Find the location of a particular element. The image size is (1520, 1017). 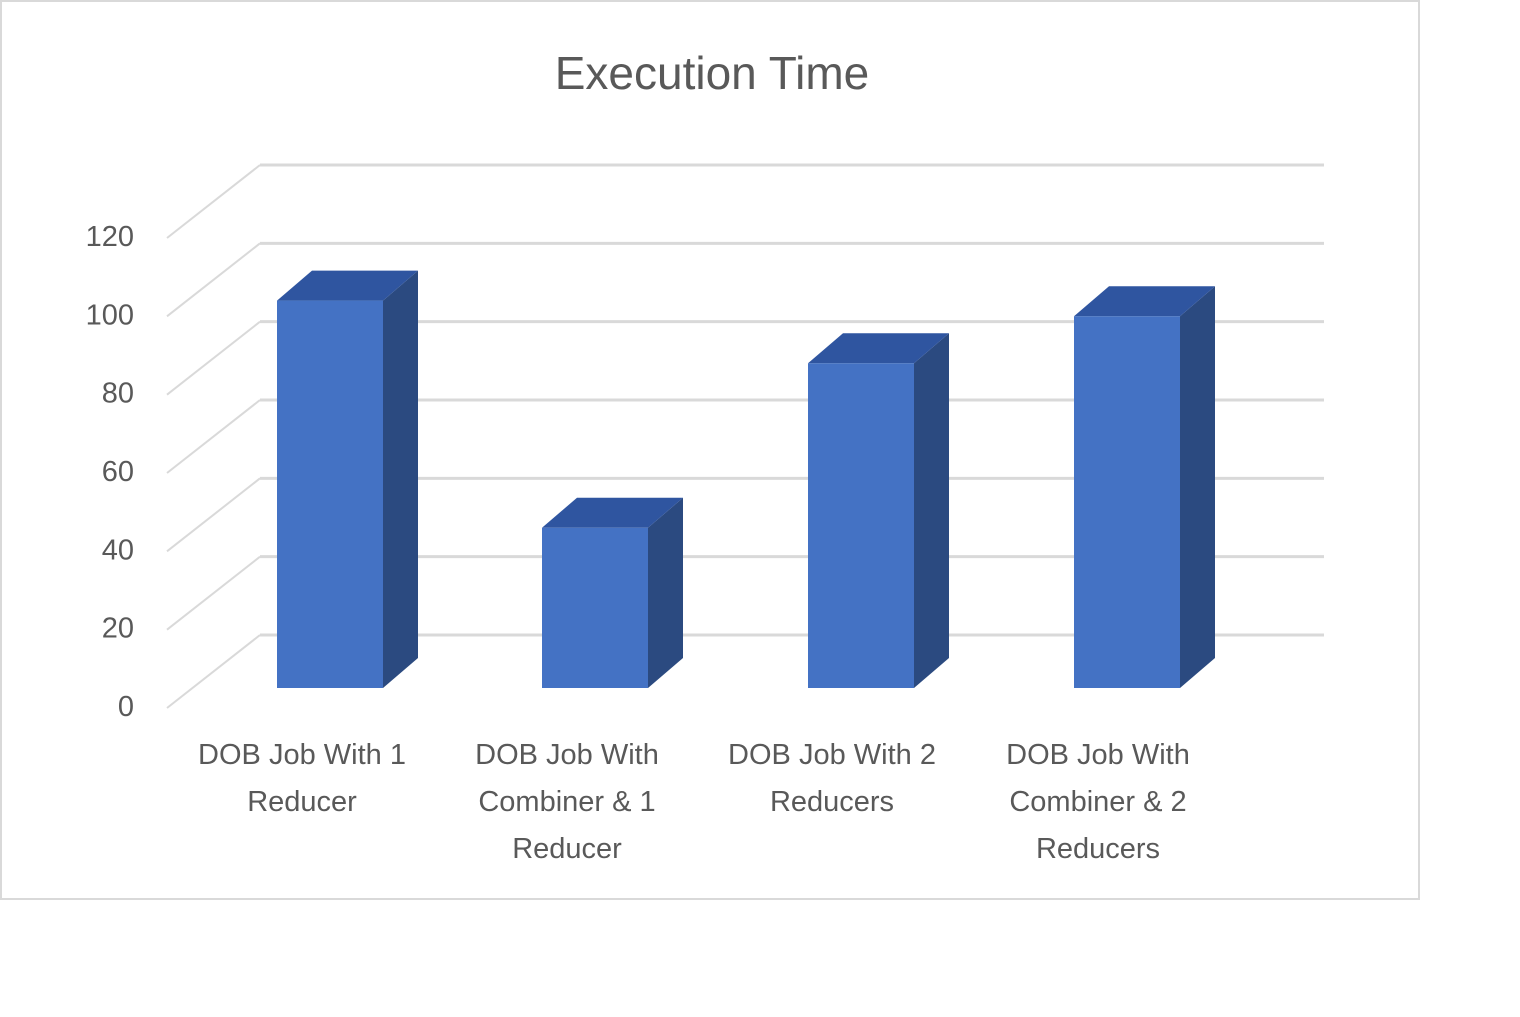

y-axis-ticks: 0 20 40 60 80 100 120 is located at coordinates (110, 472).